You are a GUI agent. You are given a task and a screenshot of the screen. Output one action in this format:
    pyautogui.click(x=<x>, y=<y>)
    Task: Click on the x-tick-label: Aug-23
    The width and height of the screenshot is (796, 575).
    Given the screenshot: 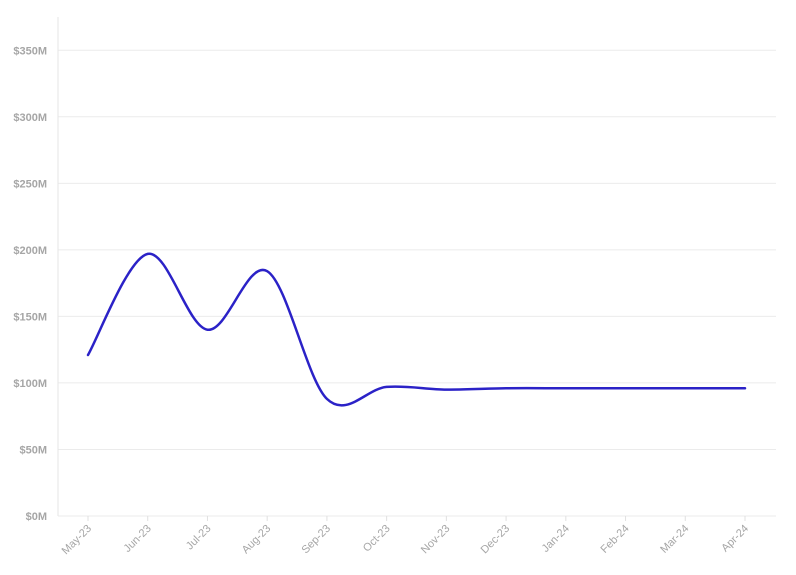 What is the action you would take?
    pyautogui.click(x=257, y=540)
    